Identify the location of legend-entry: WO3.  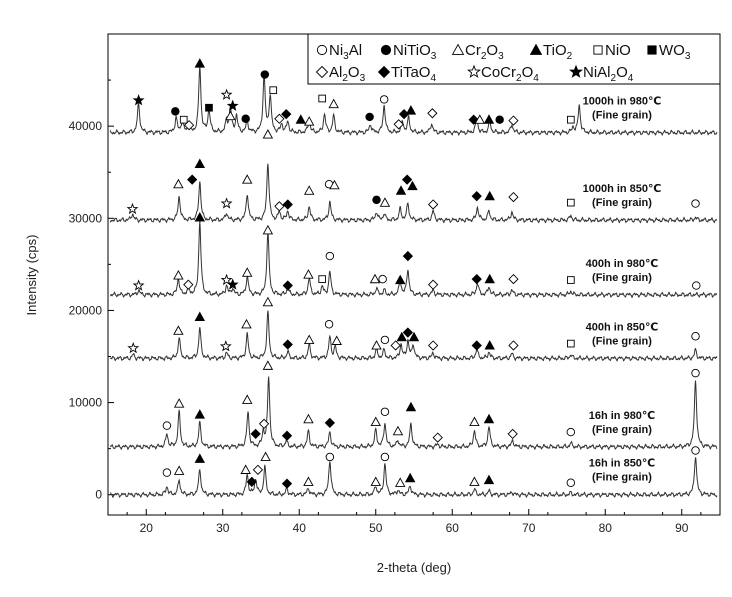
(675, 52).